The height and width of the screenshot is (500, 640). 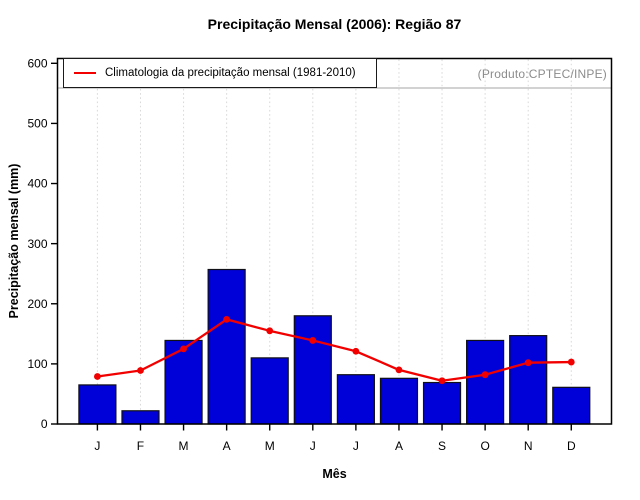 I want to click on legend-line-swatch, so click(x=85, y=73).